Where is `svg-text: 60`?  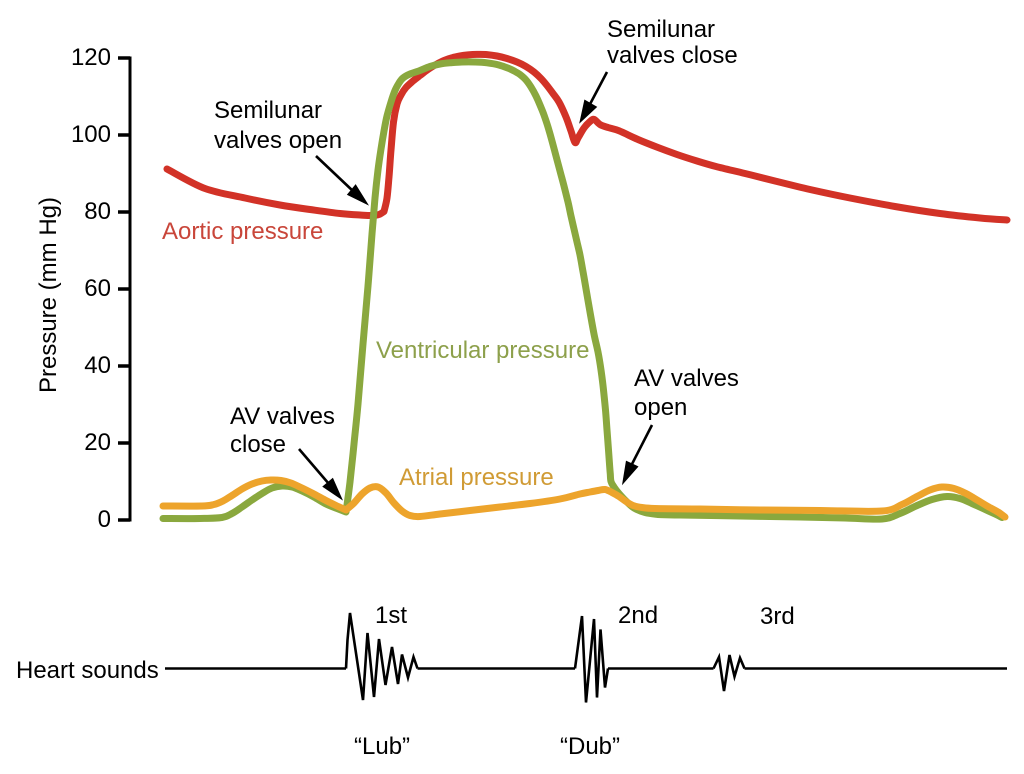 svg-text: 60 is located at coordinates (97, 288).